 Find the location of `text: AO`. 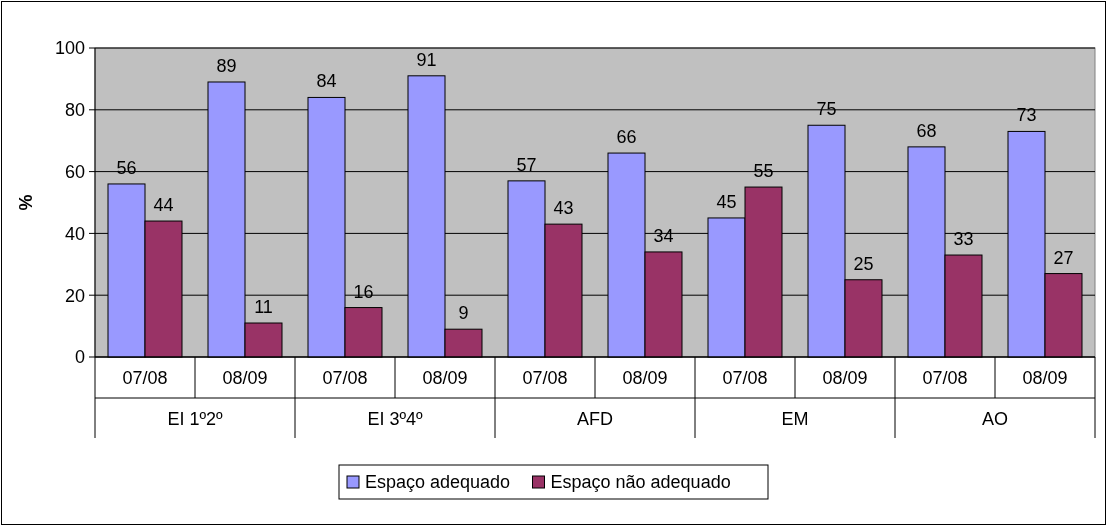

text: AO is located at coordinates (995, 419).